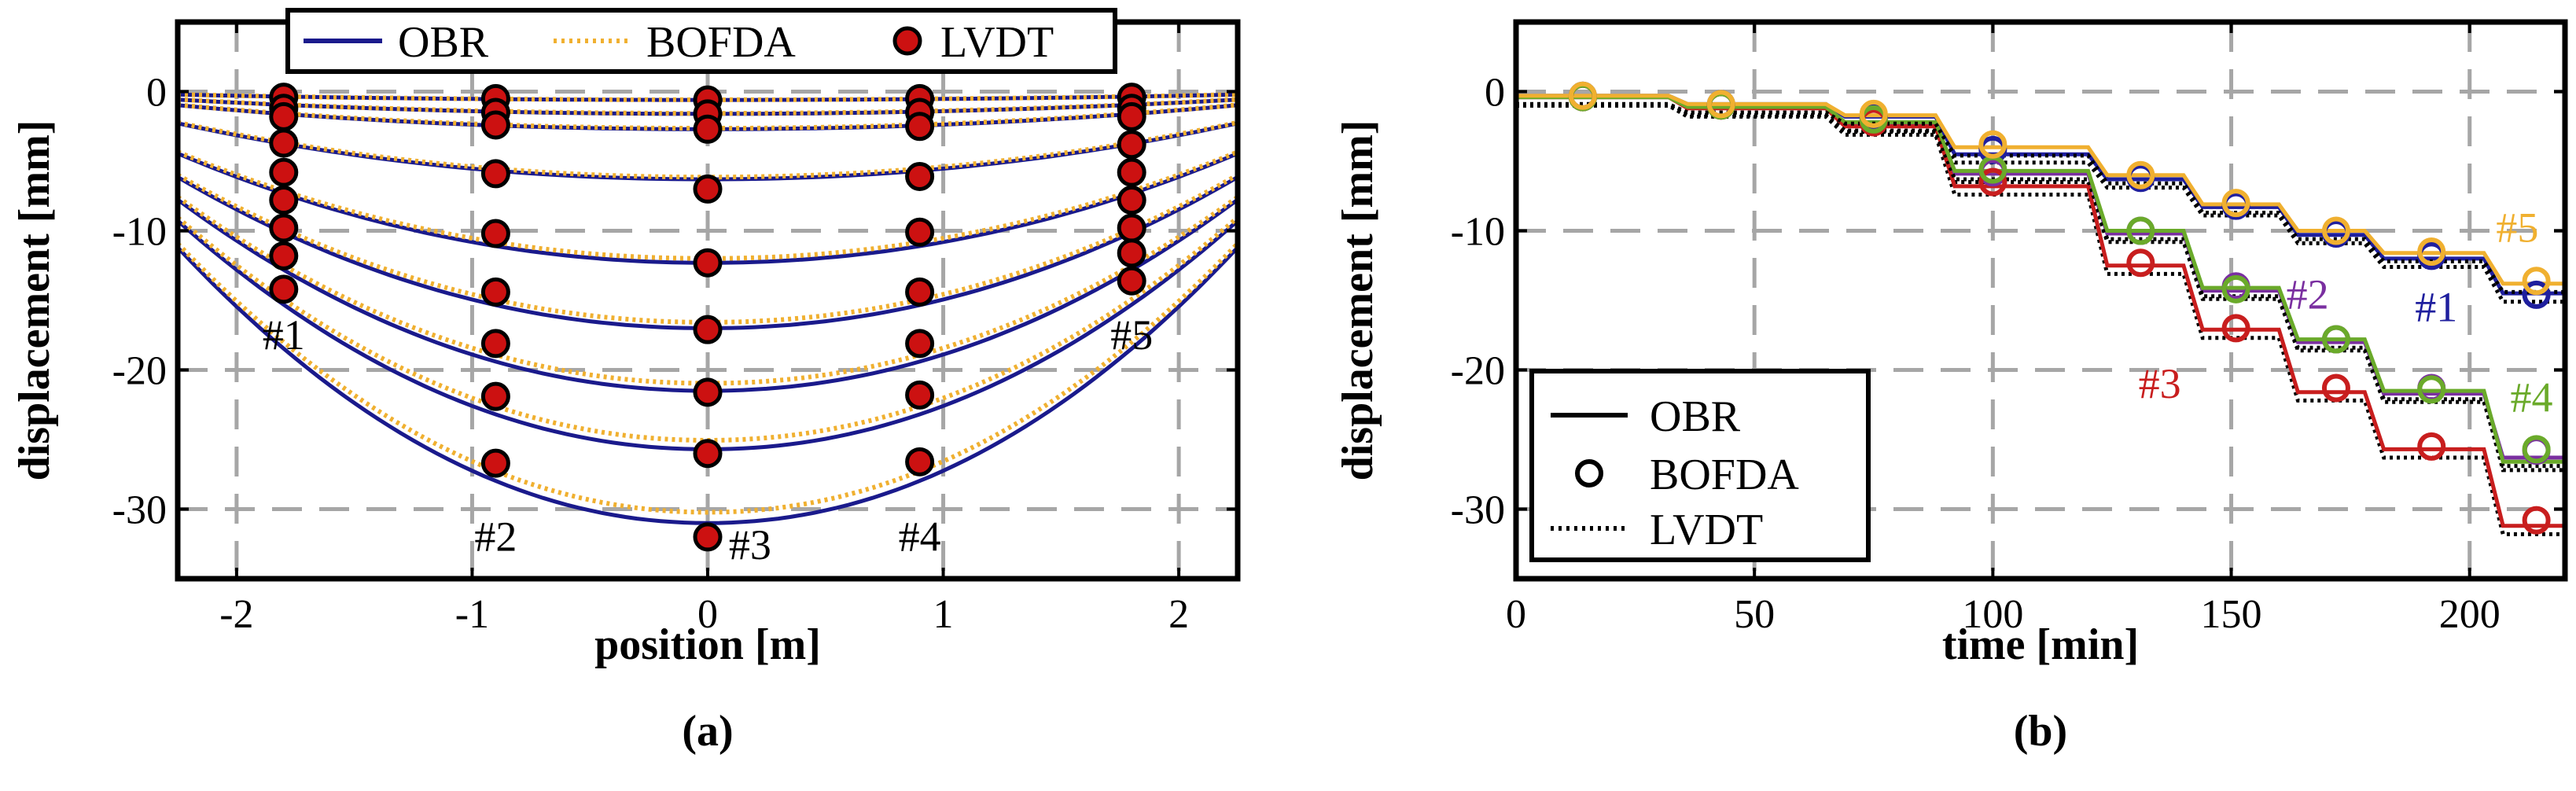 The image size is (2576, 791). What do you see at coordinates (943, 614) in the screenshot?
I see `panel-a-x-tick-label: 1` at bounding box center [943, 614].